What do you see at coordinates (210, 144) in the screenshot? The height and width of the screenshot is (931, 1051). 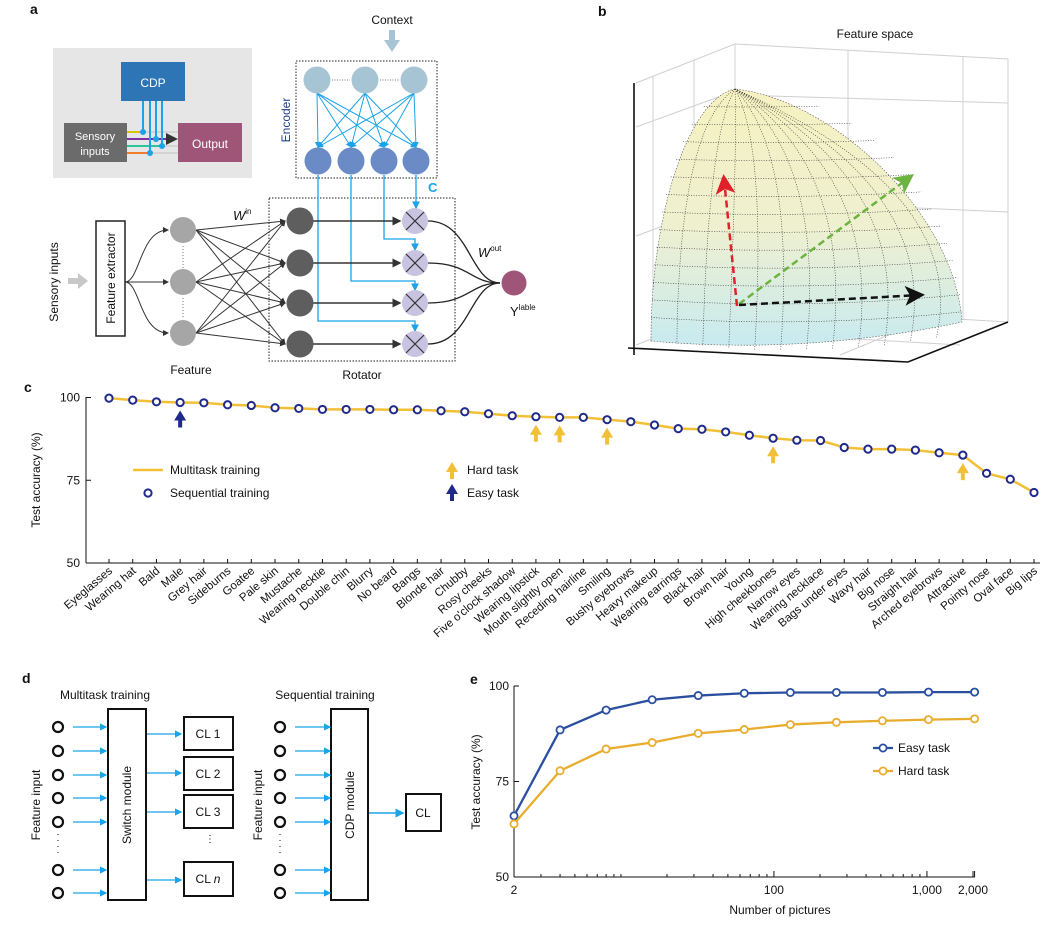 I see `output-label: Output` at bounding box center [210, 144].